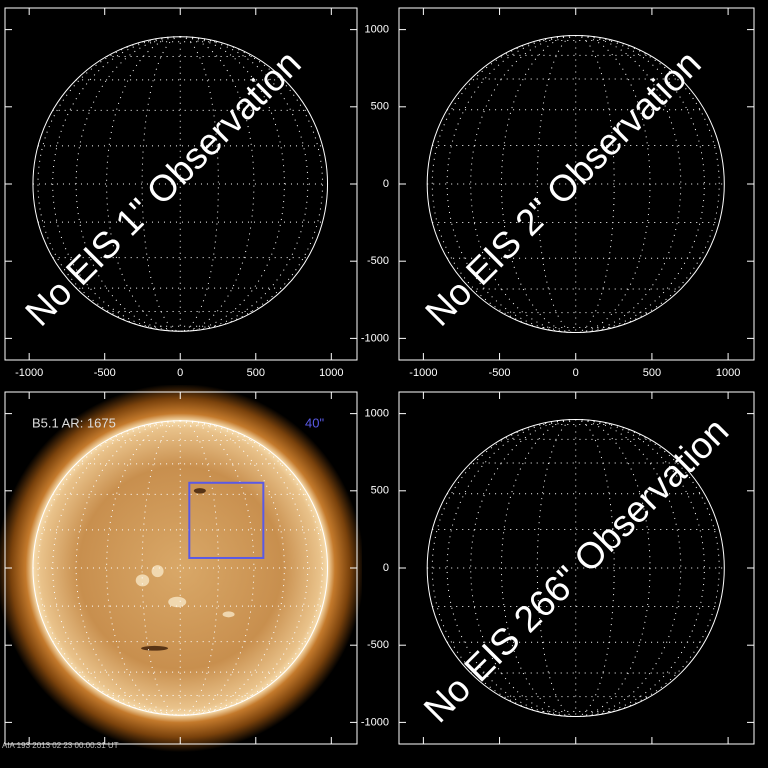 Image resolution: width=768 pixels, height=768 pixels. What do you see at coordinates (226, 520) in the screenshot?
I see `fov-box` at bounding box center [226, 520].